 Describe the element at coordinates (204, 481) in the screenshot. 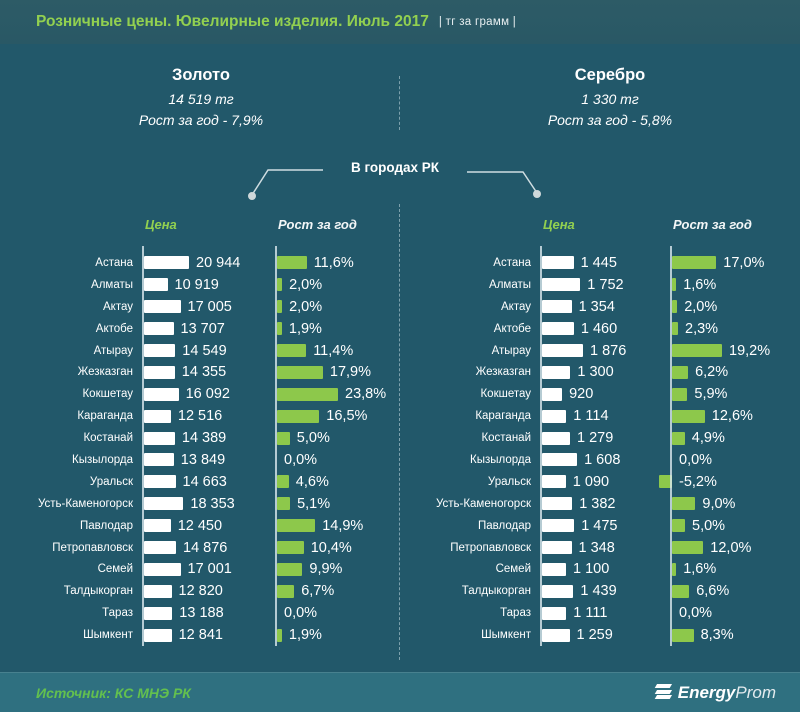

I see `price-value: 14 663` at that location.